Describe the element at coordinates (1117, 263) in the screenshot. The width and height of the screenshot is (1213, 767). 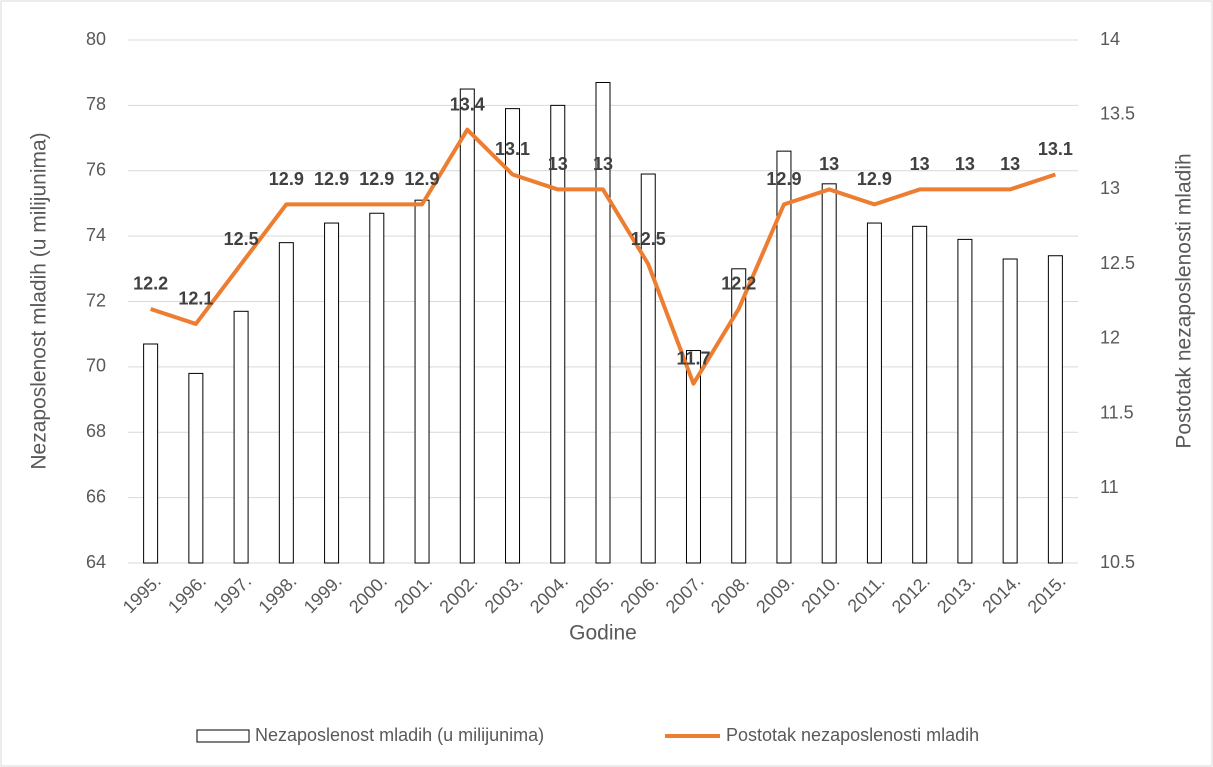
I see `y2-tick-label: 12.5` at that location.